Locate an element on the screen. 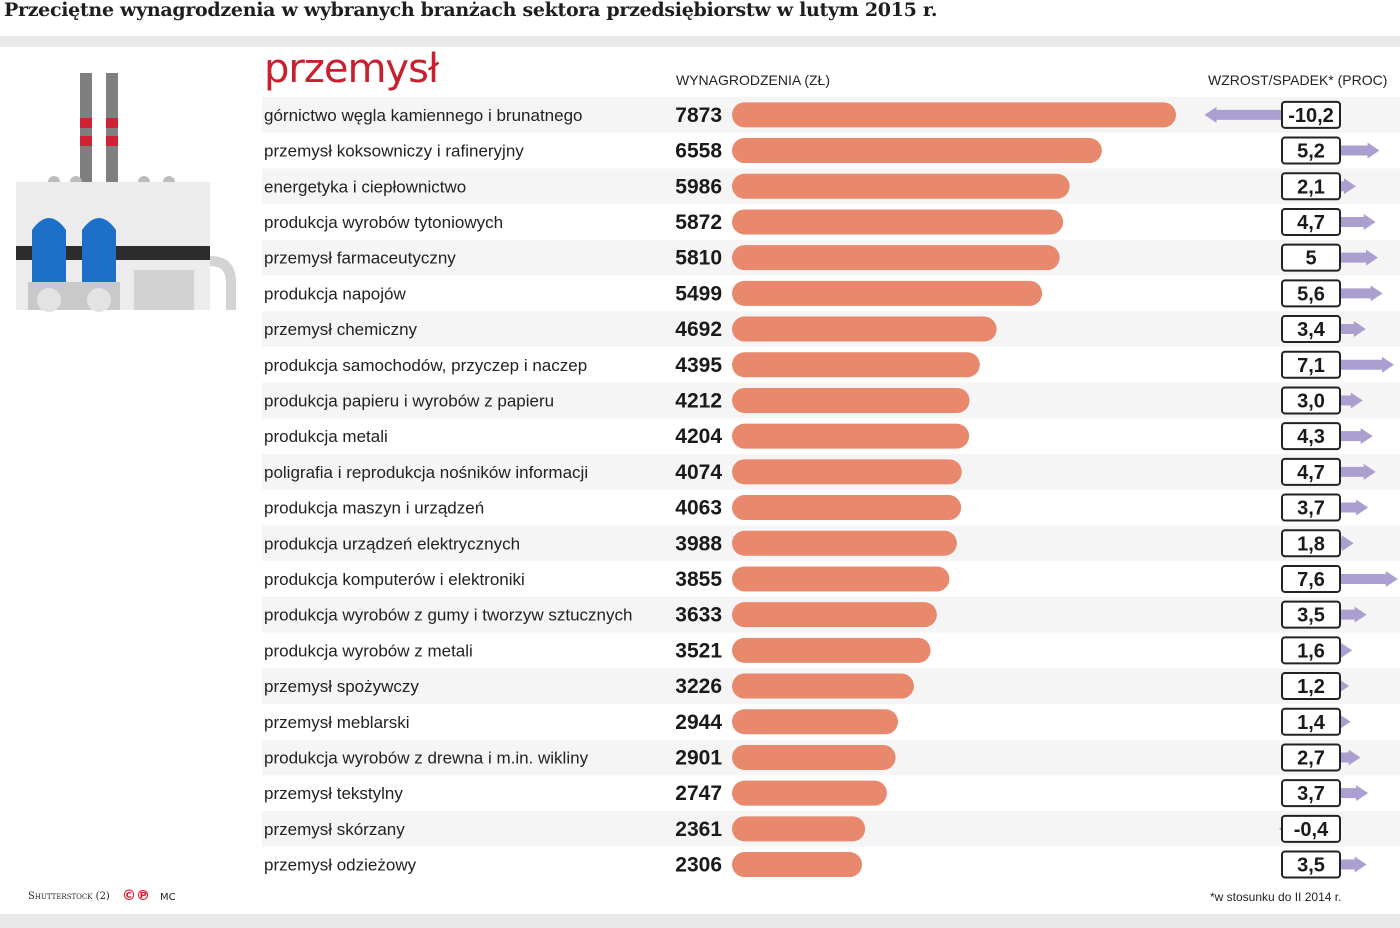  change-value-label: 1,8 is located at coordinates (1311, 544).